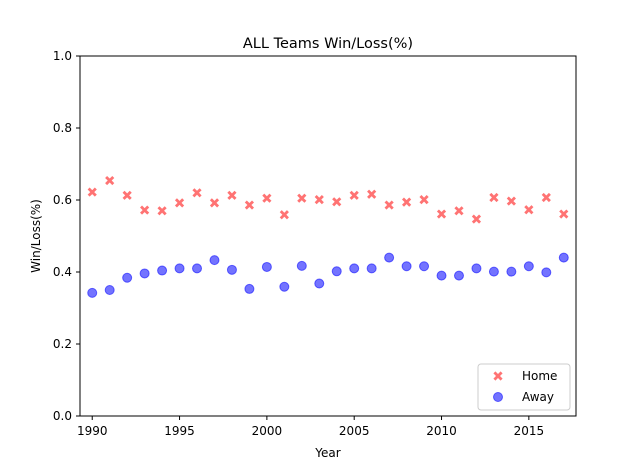 The image size is (640, 468). What do you see at coordinates (62, 416) in the screenshot?
I see `y-tick-label: 0.0` at bounding box center [62, 416].